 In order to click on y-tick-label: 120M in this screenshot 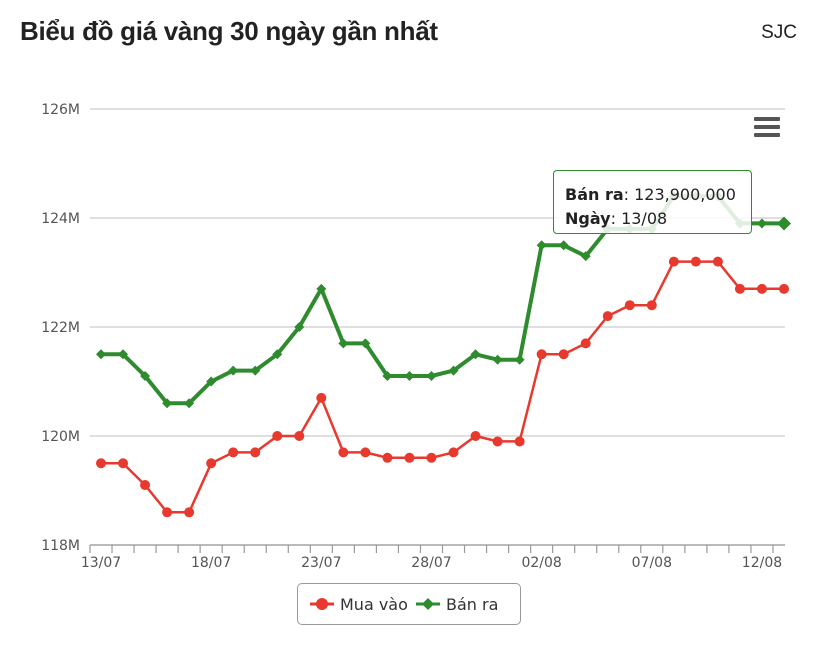, I will do `click(60, 437)`.